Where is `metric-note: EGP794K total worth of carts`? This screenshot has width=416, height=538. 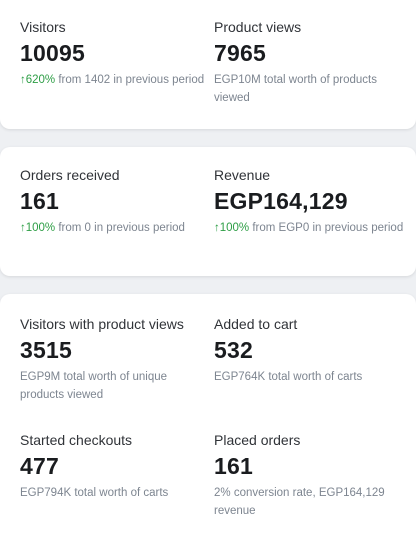
metric-note: EGP794K total worth of carts is located at coordinates (94, 493).